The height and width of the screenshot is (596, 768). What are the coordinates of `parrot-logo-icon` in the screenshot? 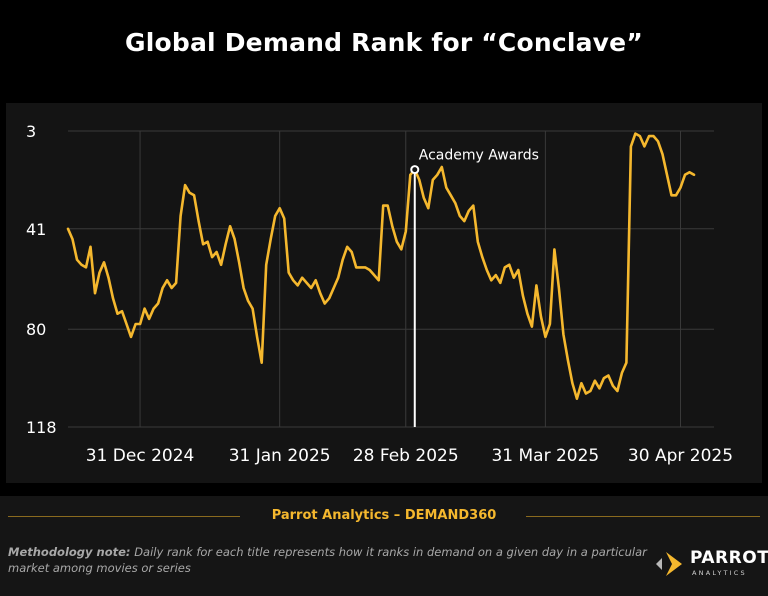 It's located at (669, 564).